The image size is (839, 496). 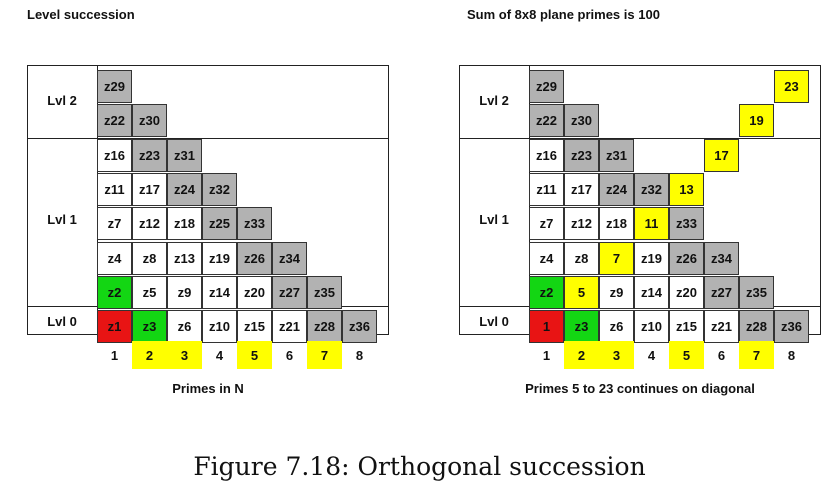 I want to click on grid-cell: 11, so click(x=651, y=224).